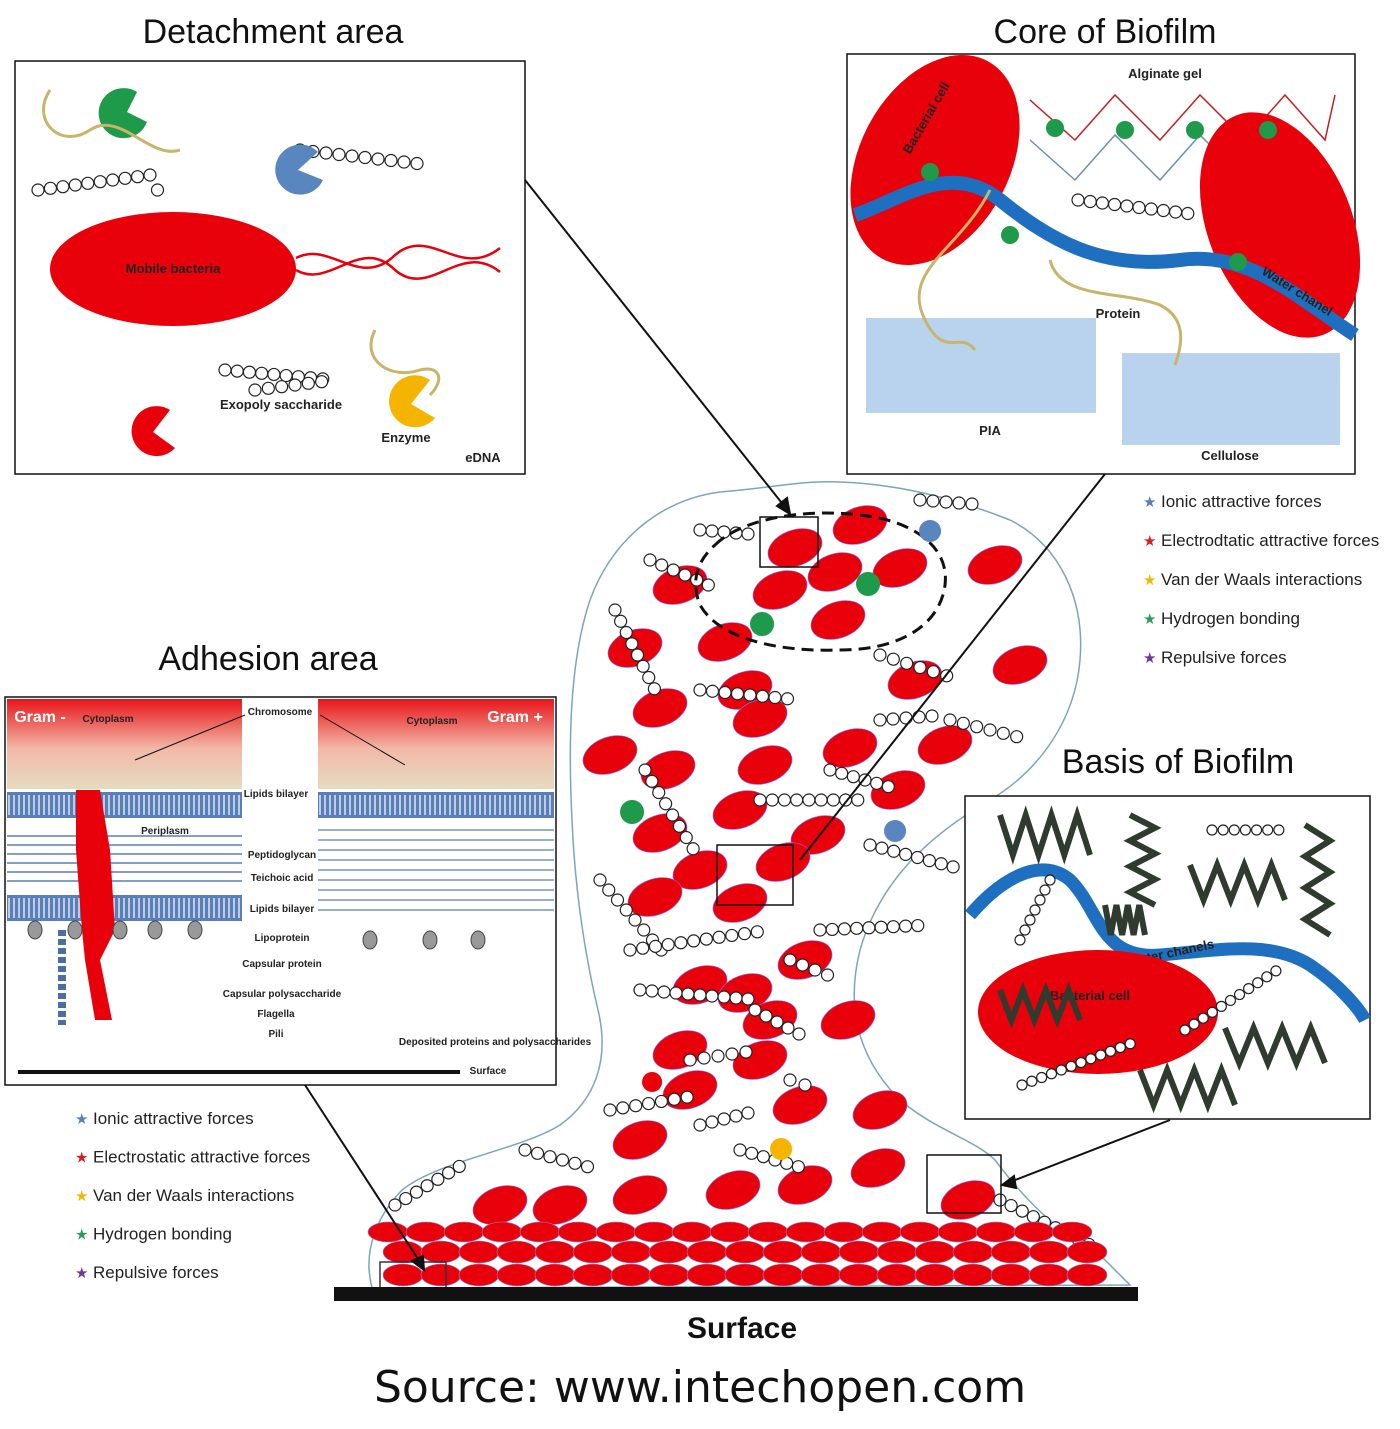  Describe the element at coordinates (405, 363) in the screenshot. I see `protein-strand-icon` at that location.